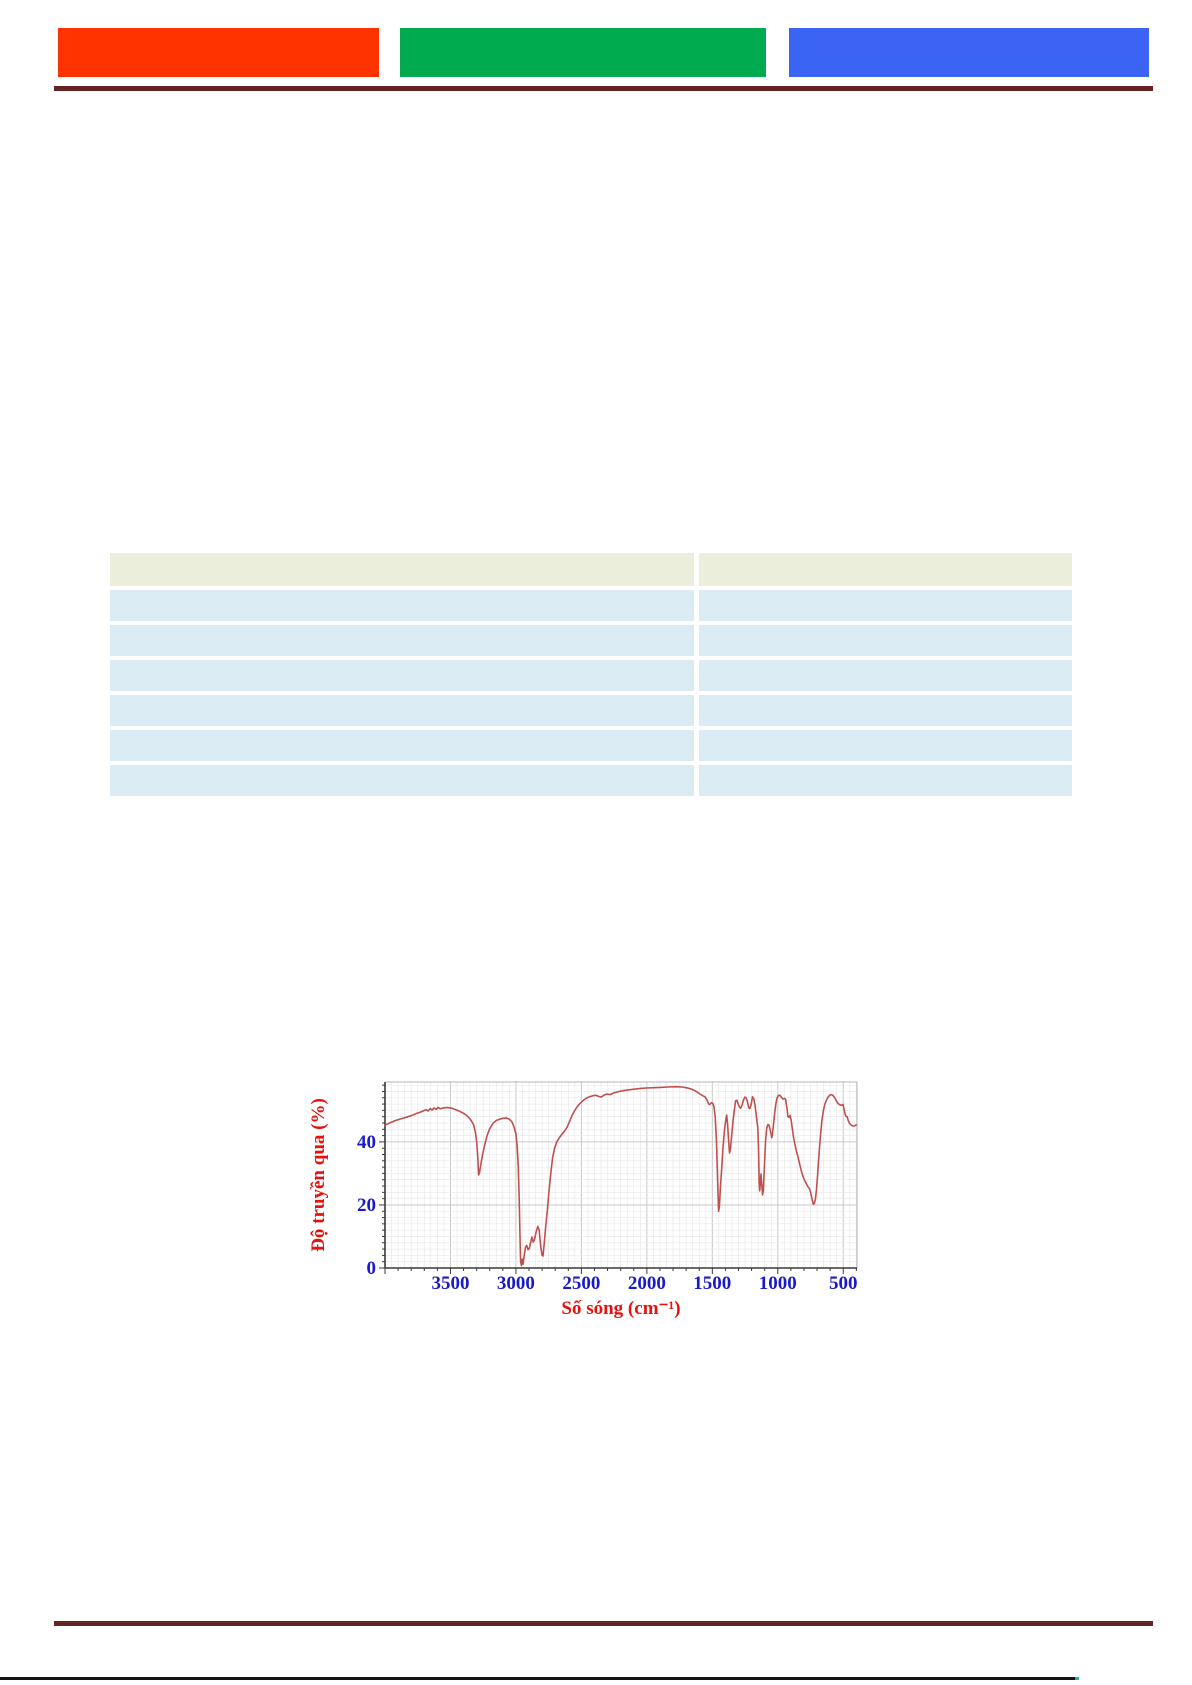  What do you see at coordinates (843, 1283) in the screenshot?
I see `x-tick-label: 500` at bounding box center [843, 1283].